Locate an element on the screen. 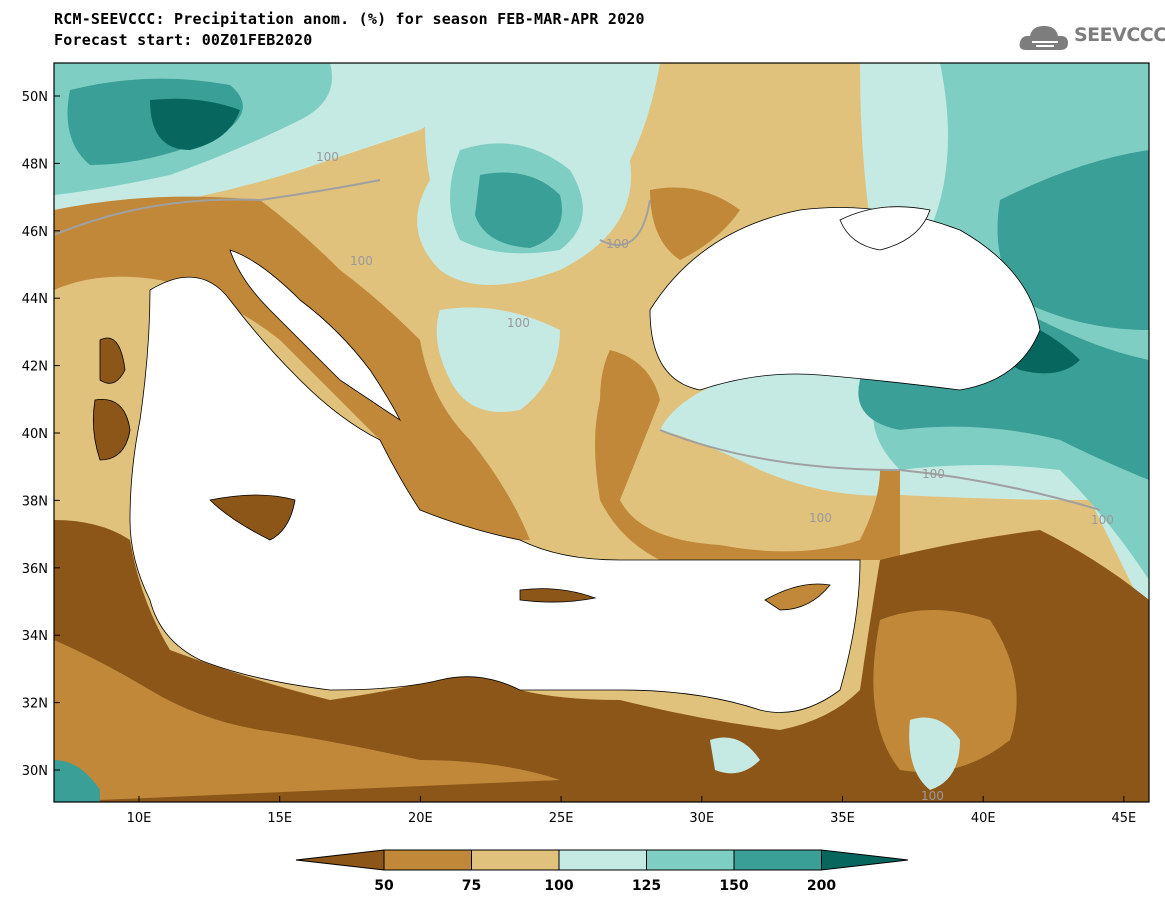 This screenshot has height=907, width=1165. corsica-island is located at coordinates (112, 360).